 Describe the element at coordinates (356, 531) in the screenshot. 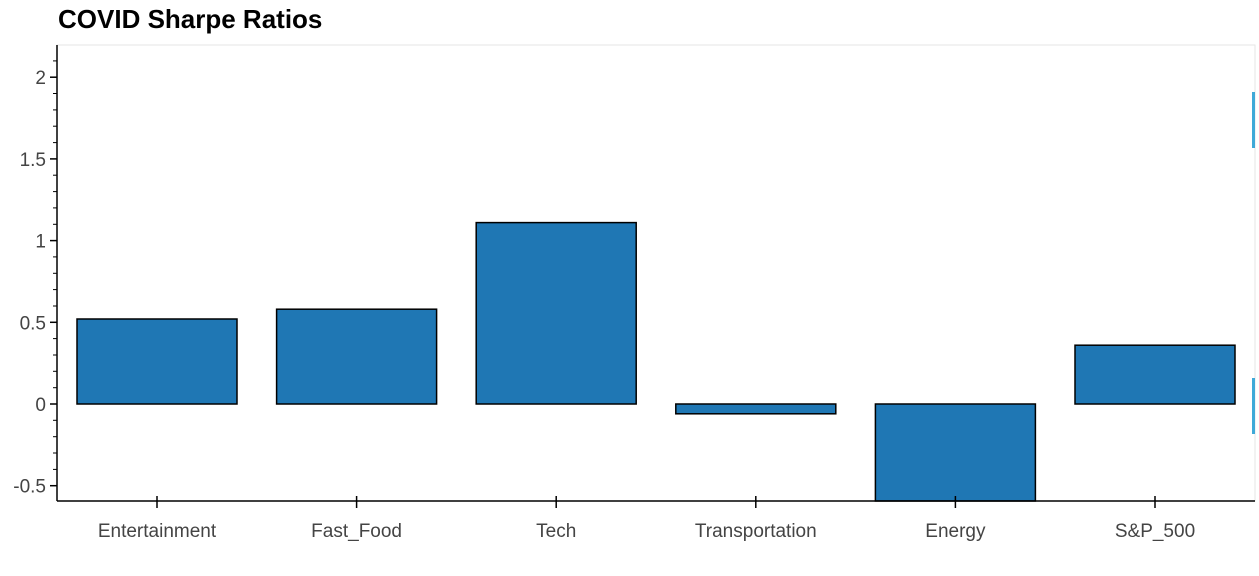

I see `x-tick-label: Fast_Food` at that location.